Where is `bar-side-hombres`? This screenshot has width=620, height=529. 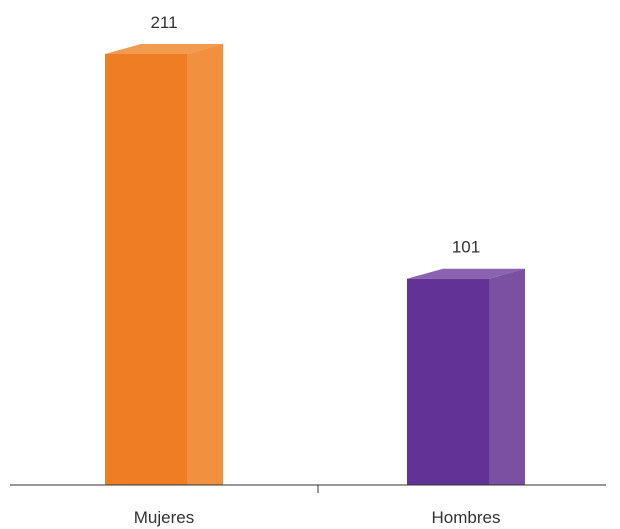
bar-side-hombres is located at coordinates (507, 376).